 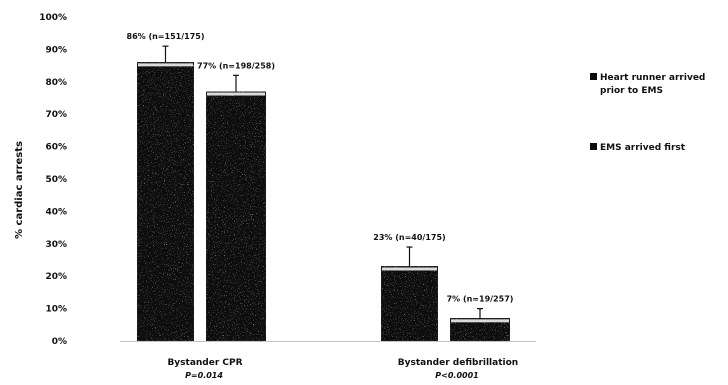 What do you see at coordinates (166, 36) in the screenshot?
I see `data-label: 86% (n=151/175)` at bounding box center [166, 36].